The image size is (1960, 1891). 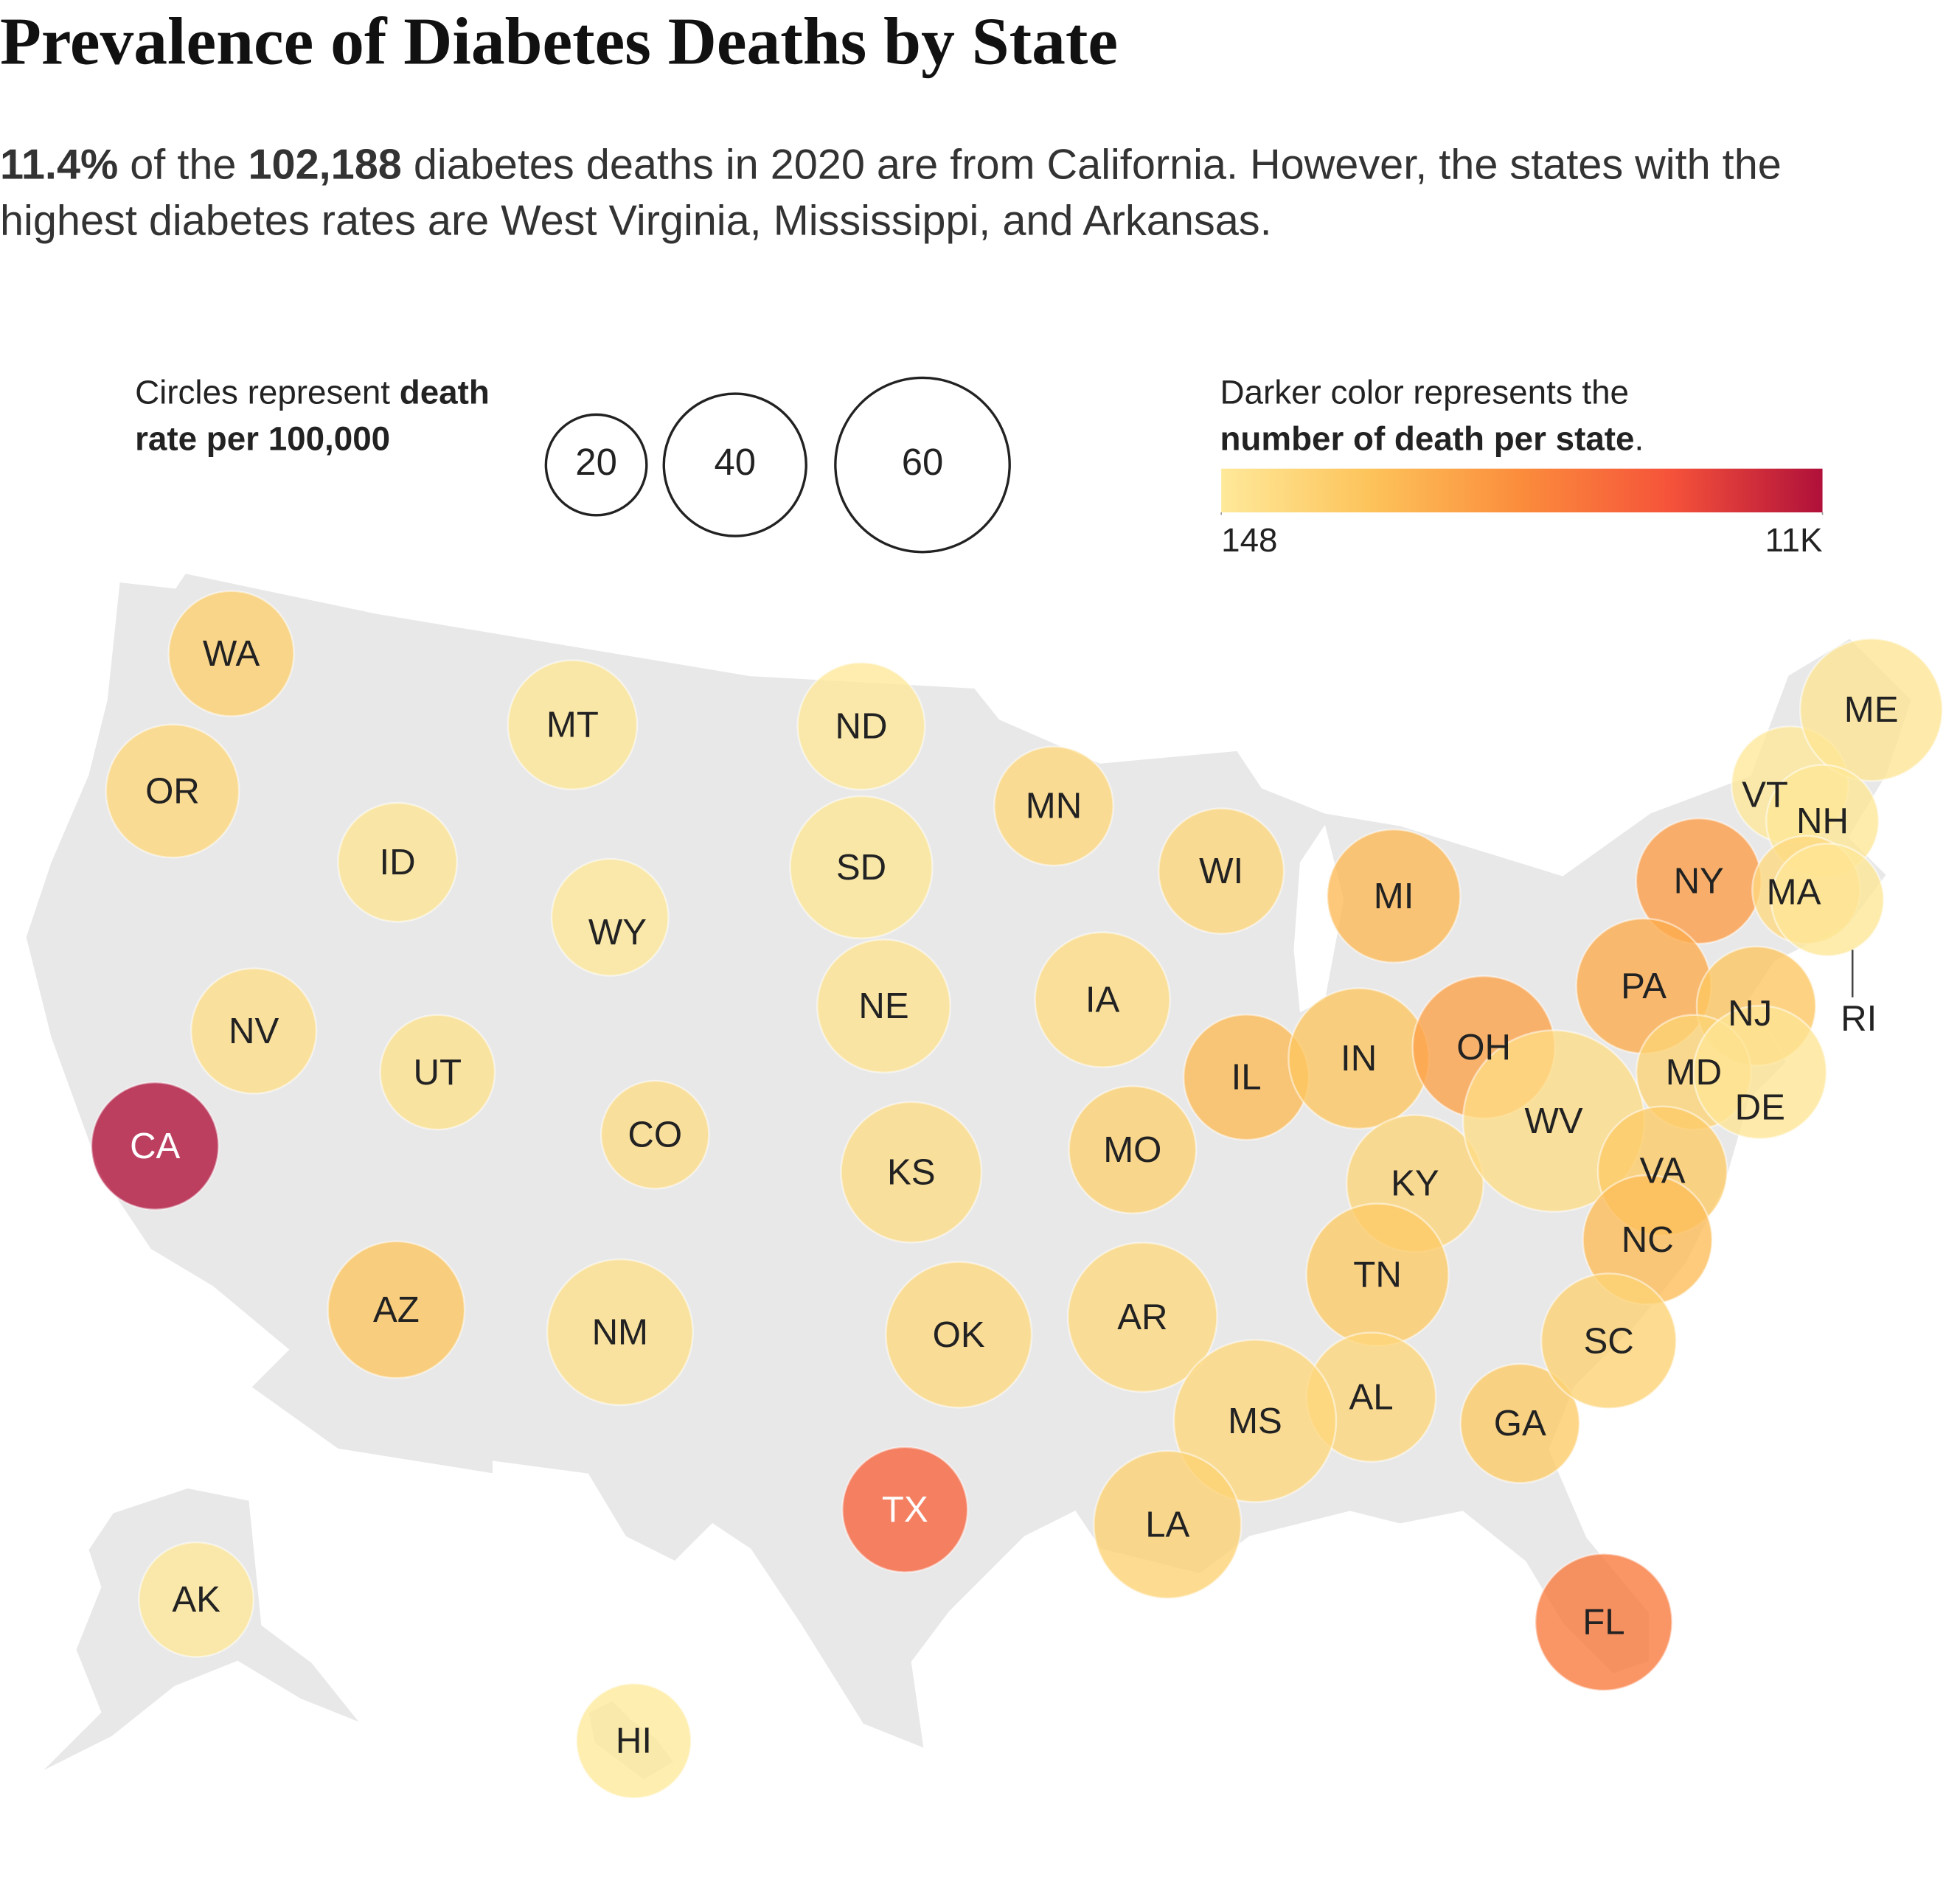 What do you see at coordinates (1699, 881) in the screenshot?
I see `state-label: NY` at bounding box center [1699, 881].